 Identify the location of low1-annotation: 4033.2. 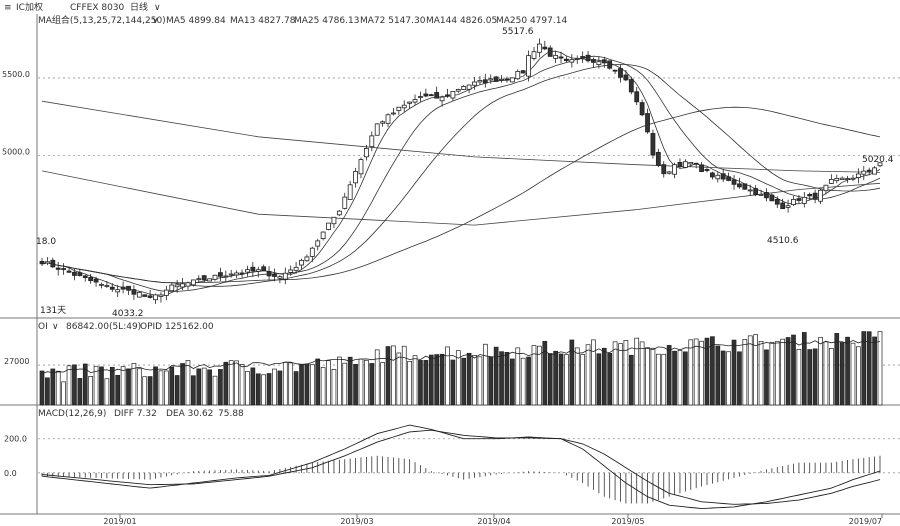
(128, 314).